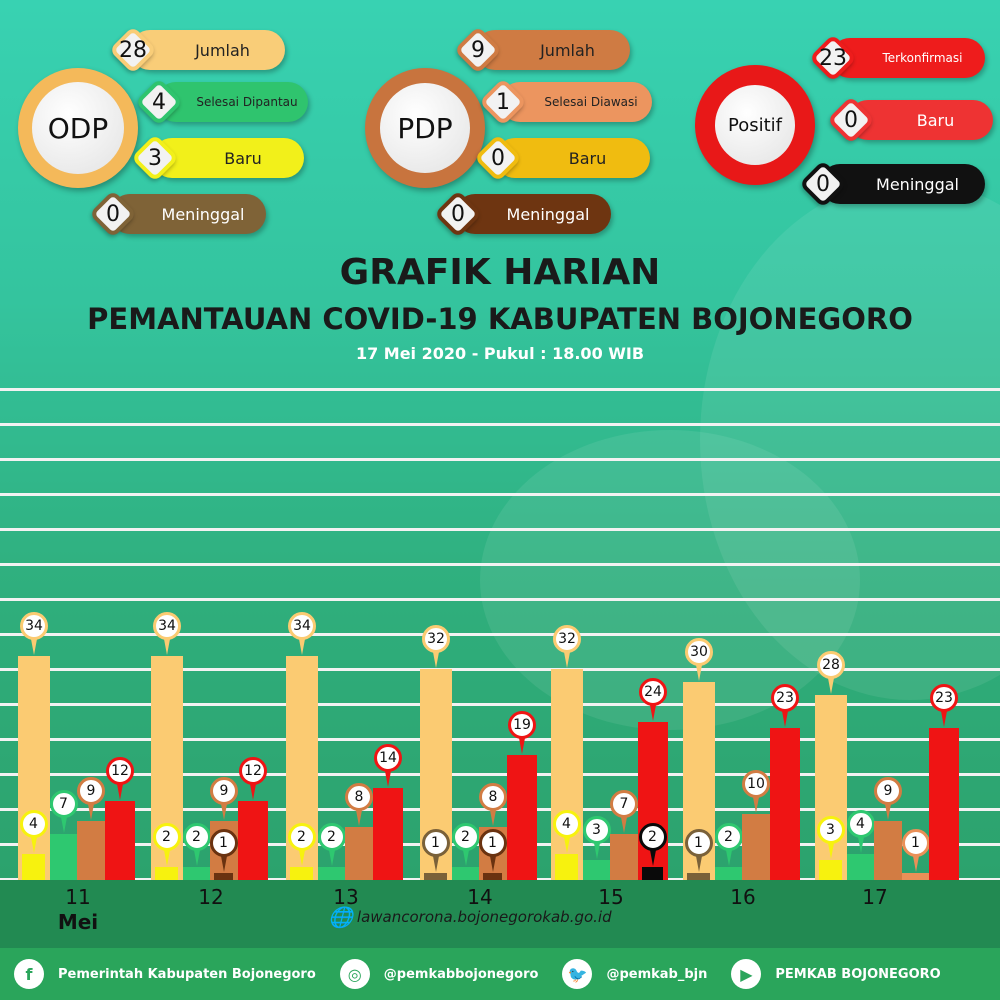  Describe the element at coordinates (743, 897) in the screenshot. I see `x-tick-label: 16` at that location.